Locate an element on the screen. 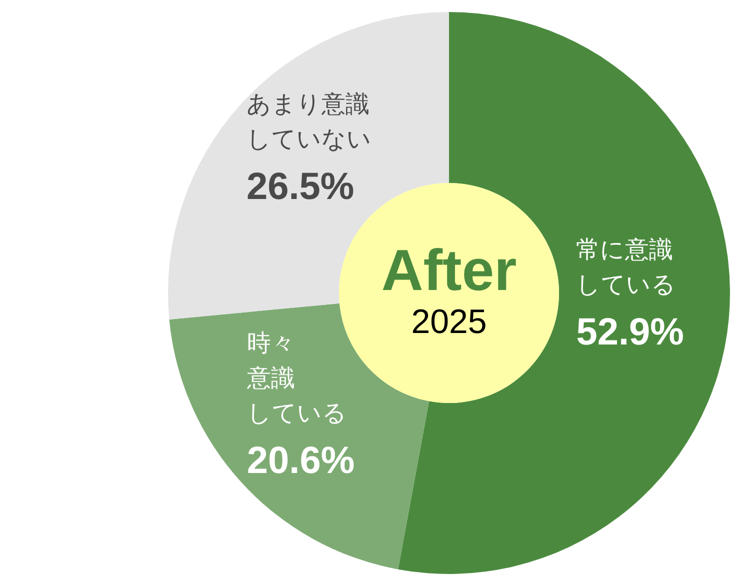 The height and width of the screenshot is (586, 746). data-label: 20.6% is located at coordinates (300, 461).